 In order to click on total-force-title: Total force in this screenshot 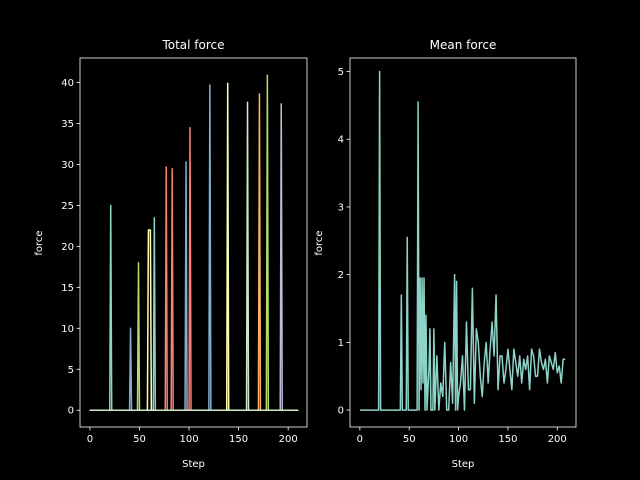, I will do `click(192, 45)`.